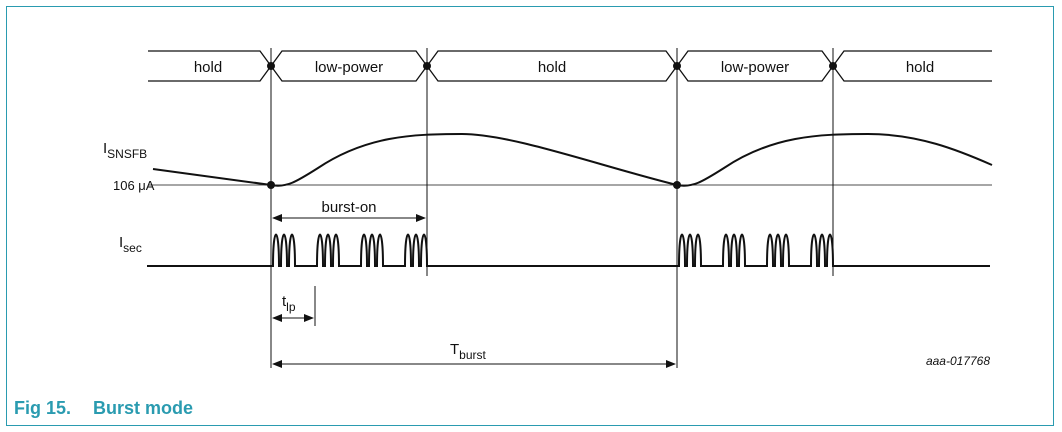 The height and width of the screenshot is (432, 1062). What do you see at coordinates (130, 244) in the screenshot?
I see `isec-label: Isec` at bounding box center [130, 244].